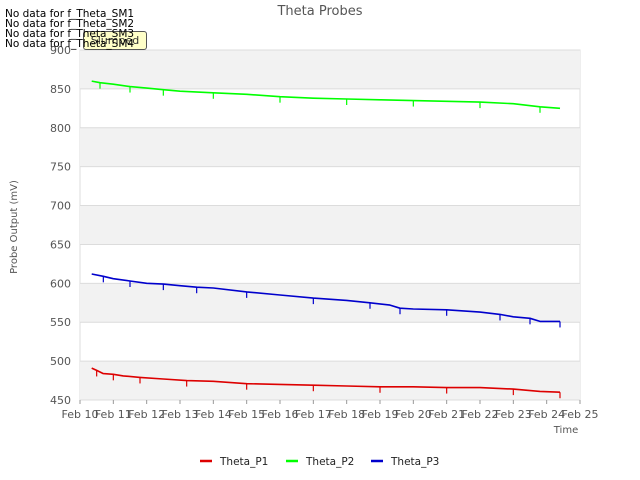 Image resolution: width=640 pixels, height=480 pixels. Describe the element at coordinates (60, 50) in the screenshot. I see `y-tick-label: 900` at that location.